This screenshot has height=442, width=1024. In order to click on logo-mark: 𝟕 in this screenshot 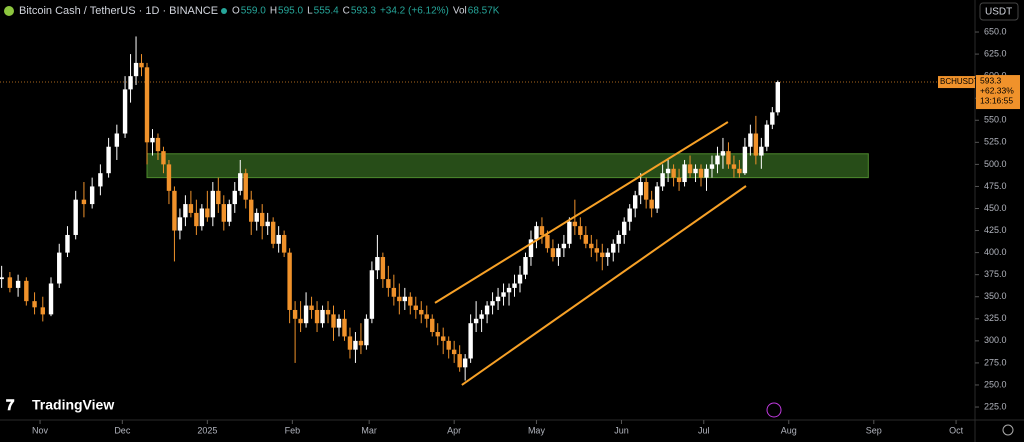, I will do `click(10, 405)`.